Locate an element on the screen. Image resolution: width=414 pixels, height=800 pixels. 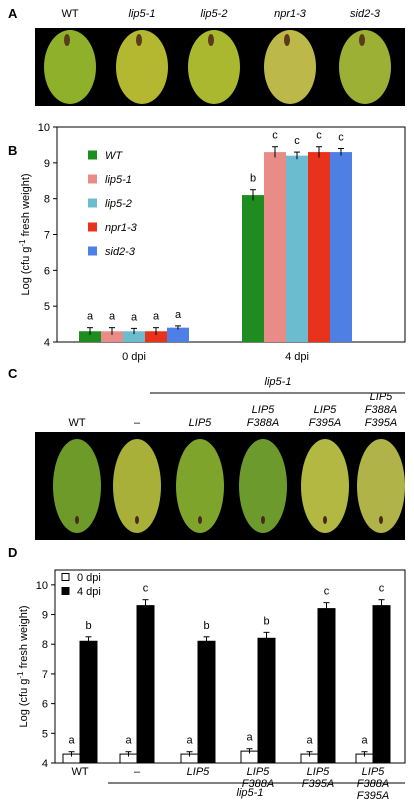
x-tick-label: 4 dpi is located at coordinates (297, 357).